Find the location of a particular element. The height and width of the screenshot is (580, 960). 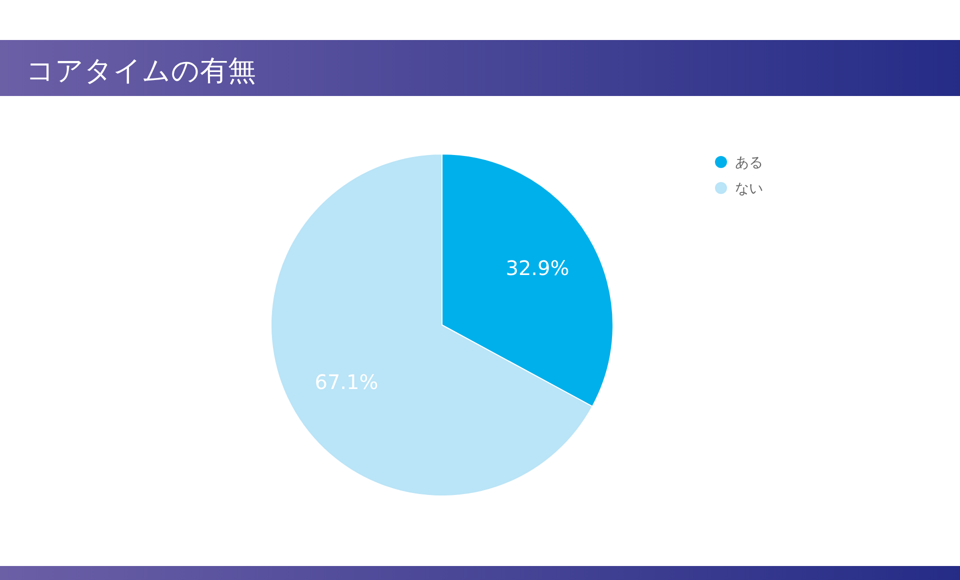

legend-label: ある is located at coordinates (749, 163).